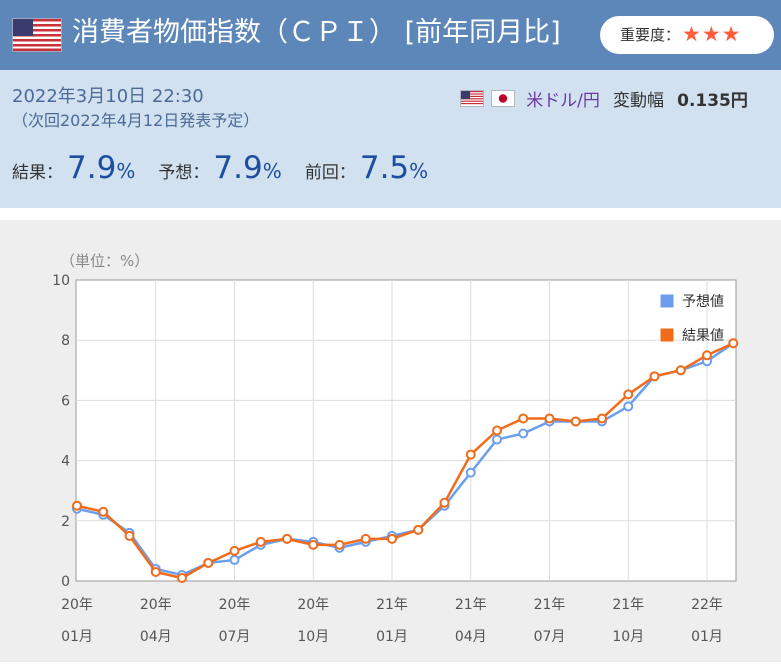 Image resolution: width=781 pixels, height=666 pixels. I want to click on x-tick-year: 22年, so click(707, 605).